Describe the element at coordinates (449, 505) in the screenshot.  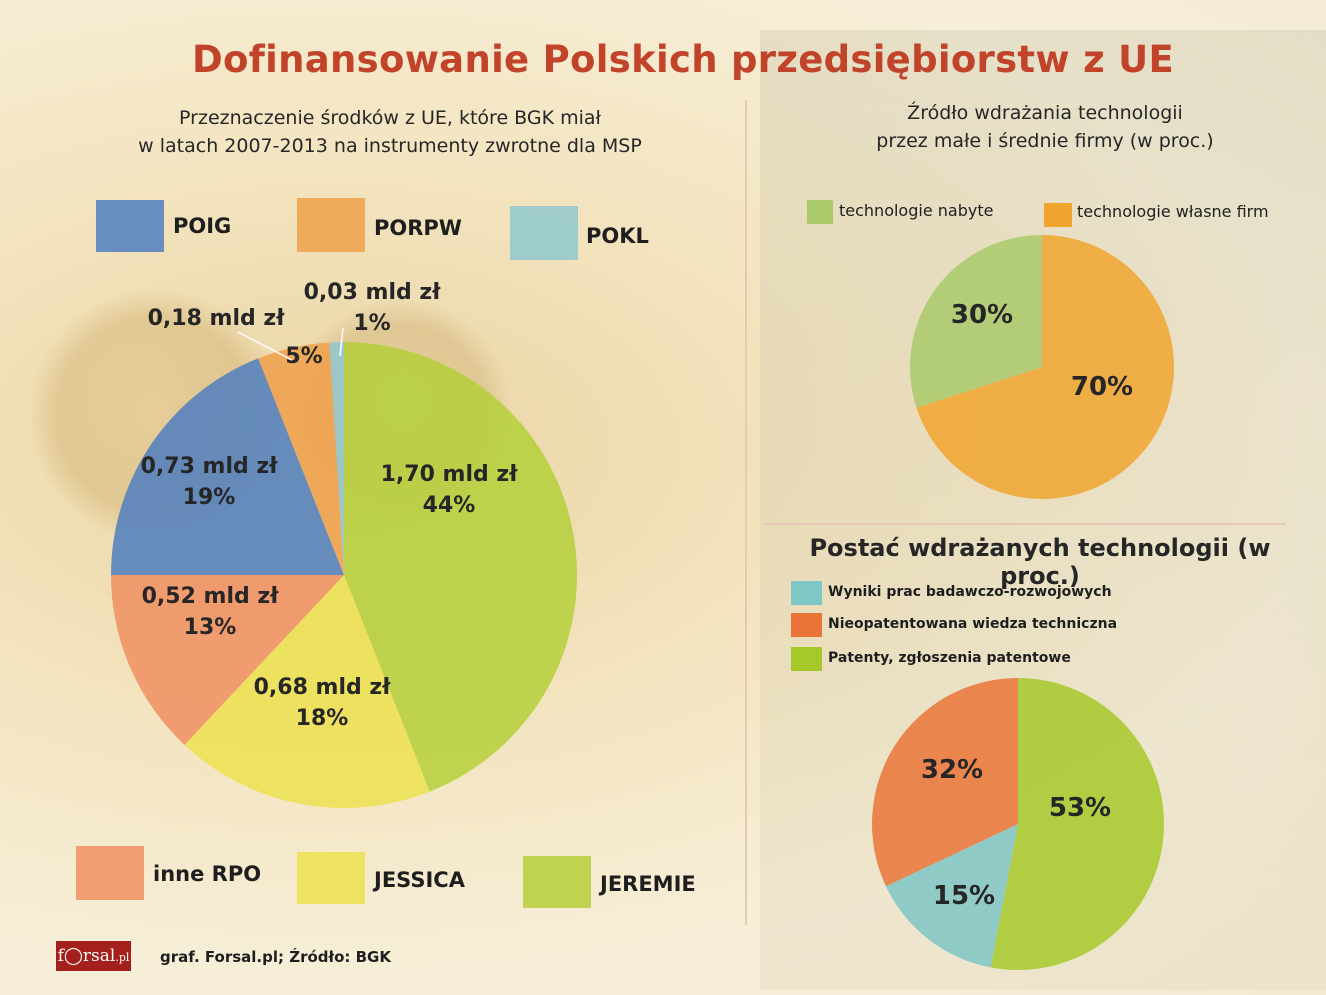
I see `data-label-jeremie: 44%` at that location.